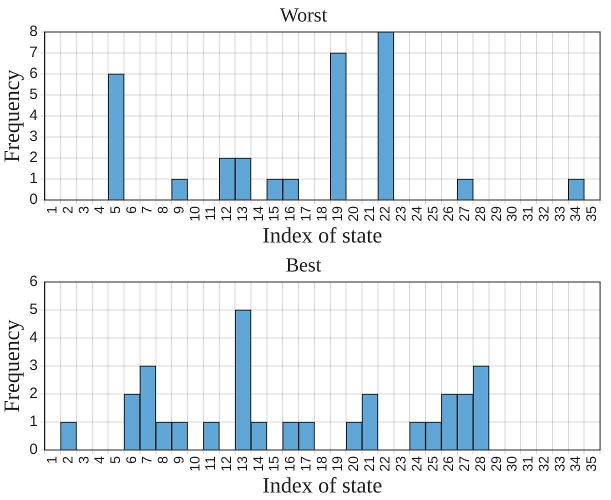 Image resolution: width=611 pixels, height=500 pixels. Describe the element at coordinates (33, 31) in the screenshot. I see `y-tick-label: 8` at that location.